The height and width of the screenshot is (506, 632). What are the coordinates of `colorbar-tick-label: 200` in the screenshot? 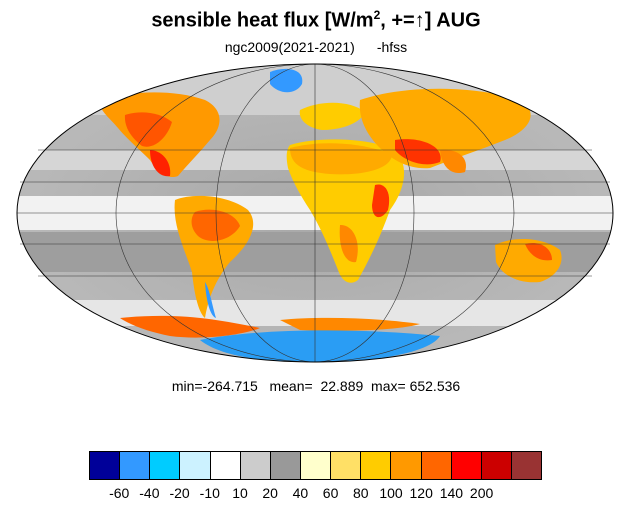 It's located at (481, 493).